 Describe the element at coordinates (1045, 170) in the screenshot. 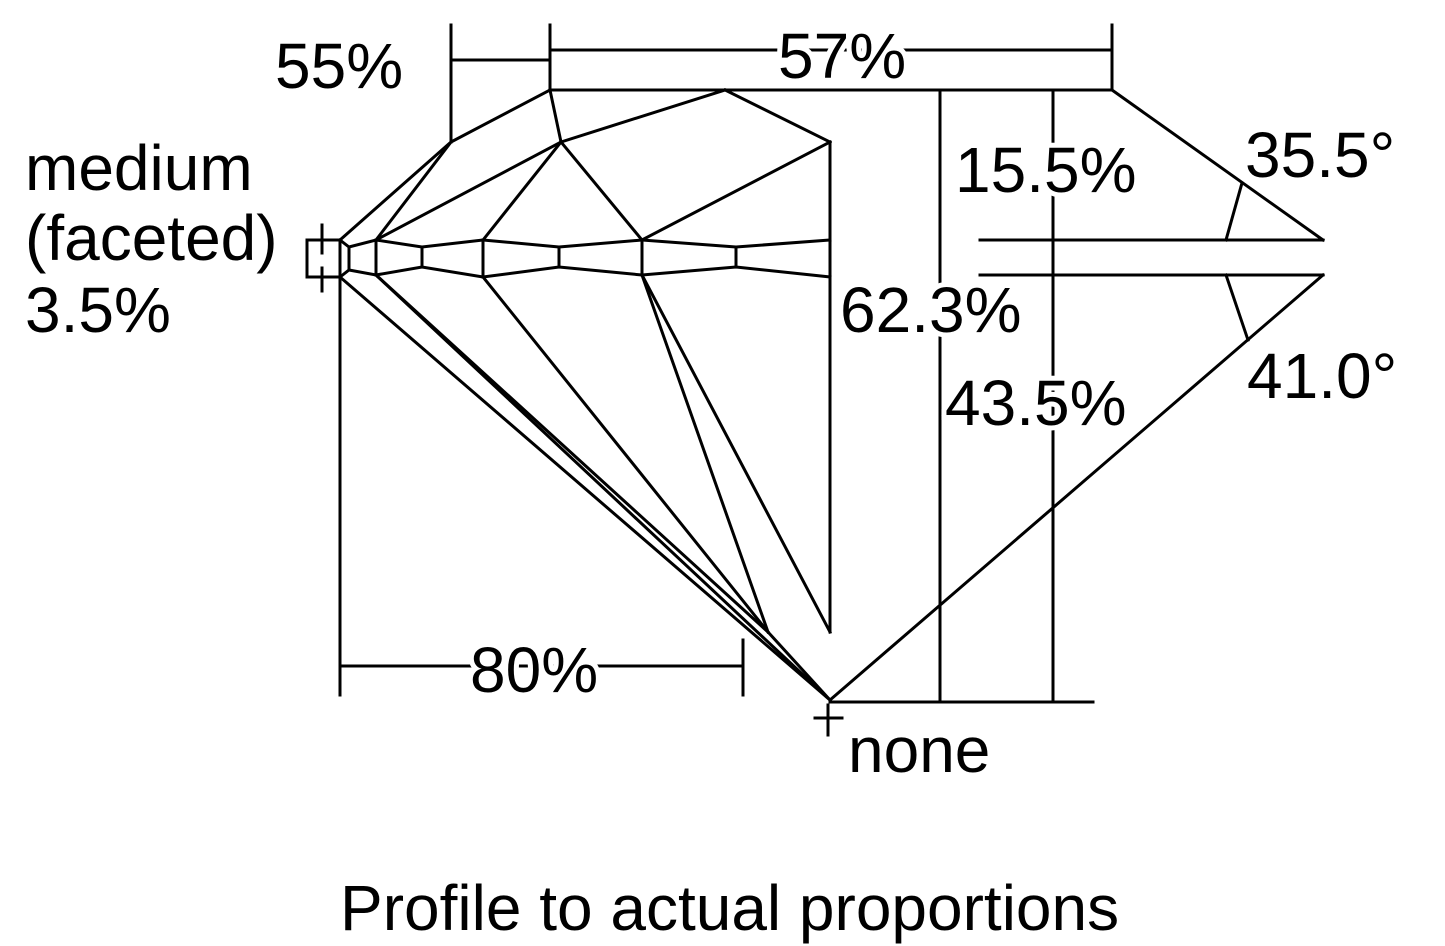

I see `crown-height-label: 15.5%` at that location.